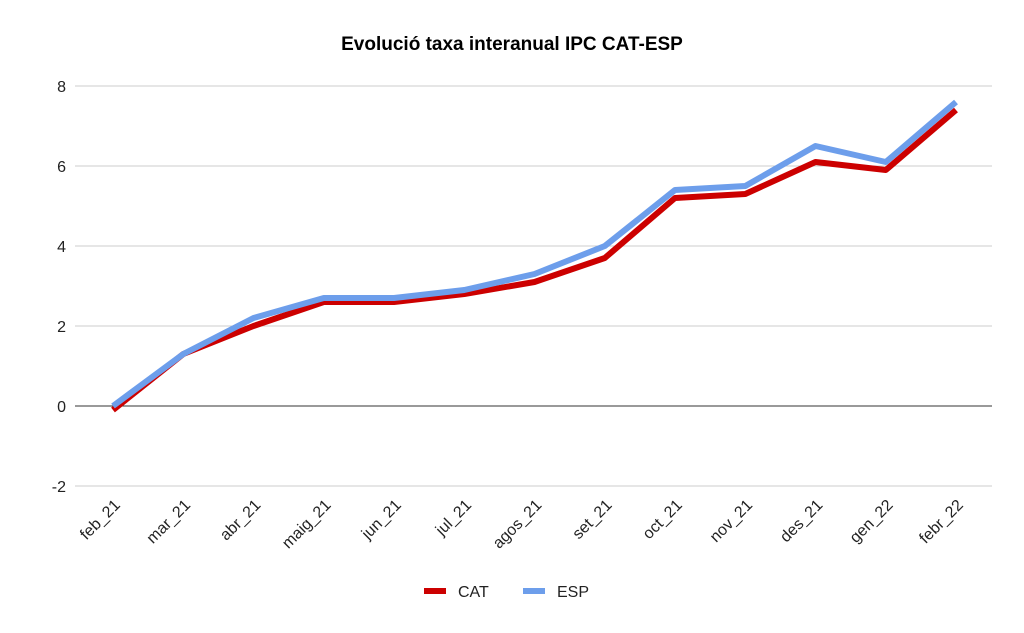 The height and width of the screenshot is (633, 1024). Describe the element at coordinates (941, 522) in the screenshot. I see `x-tick-label: febr_22` at that location.